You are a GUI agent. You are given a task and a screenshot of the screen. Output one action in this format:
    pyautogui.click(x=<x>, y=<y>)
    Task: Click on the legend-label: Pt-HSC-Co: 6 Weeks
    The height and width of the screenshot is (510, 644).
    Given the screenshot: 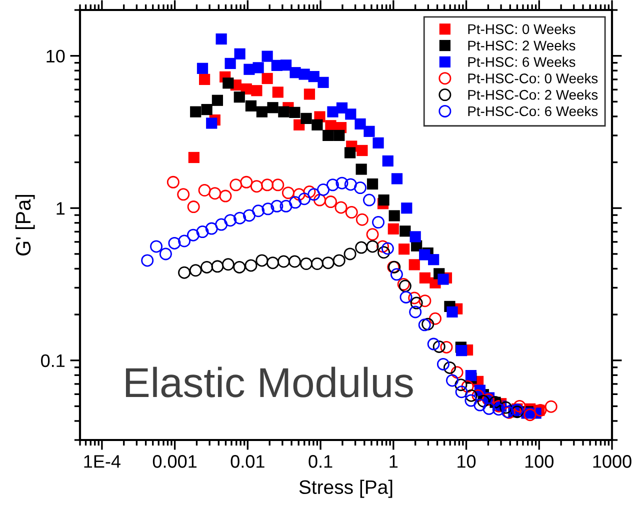 What is the action you would take?
    pyautogui.click(x=533, y=111)
    